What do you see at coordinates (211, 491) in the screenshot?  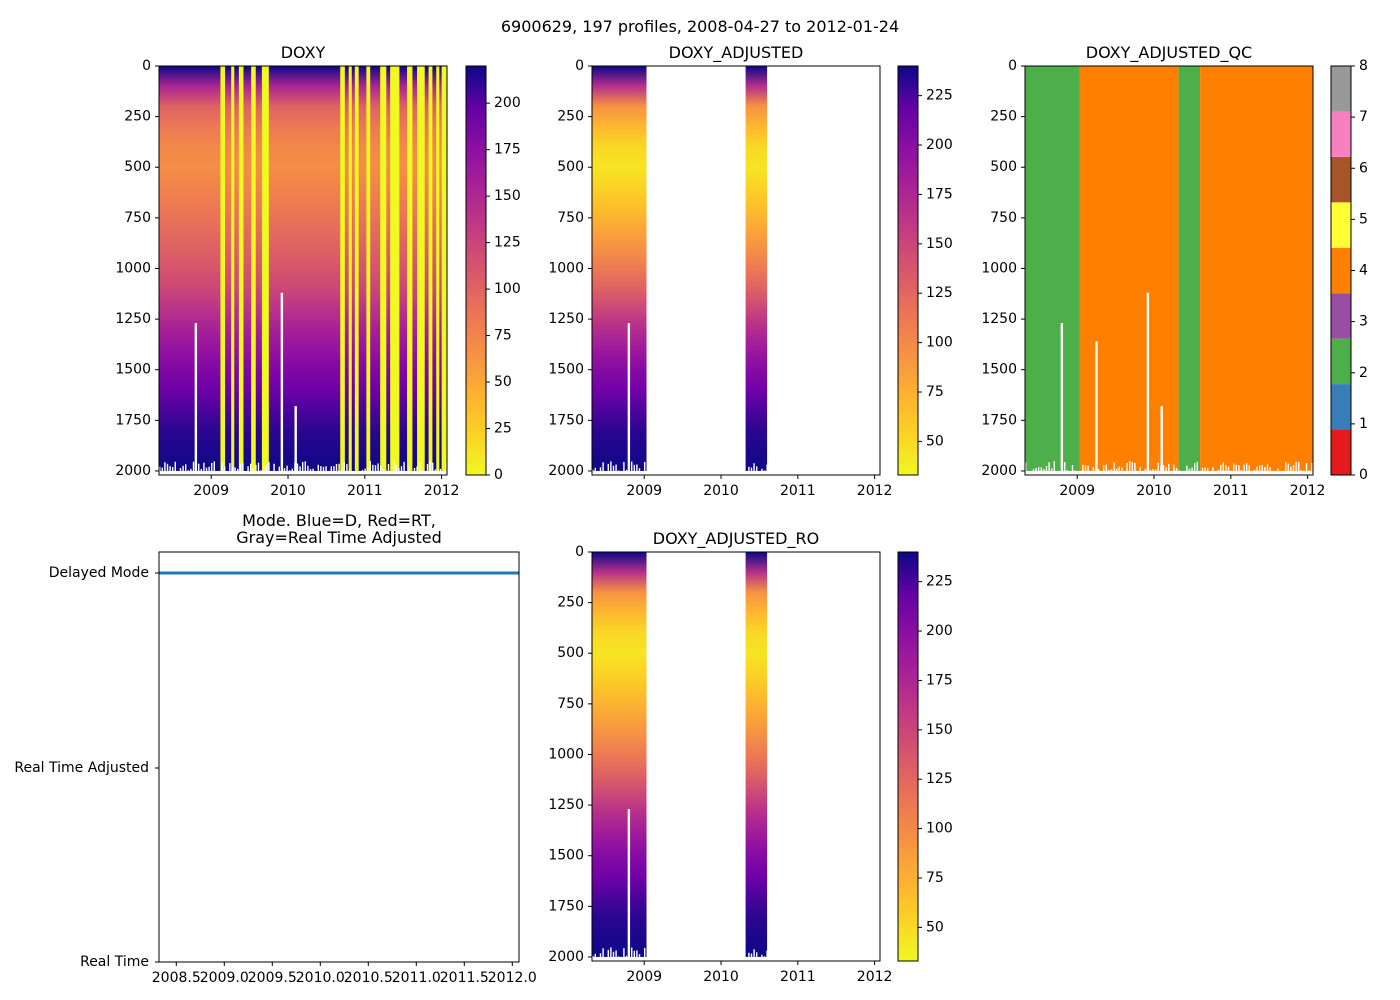 I see `x-tick-label: 2009` at bounding box center [211, 491].